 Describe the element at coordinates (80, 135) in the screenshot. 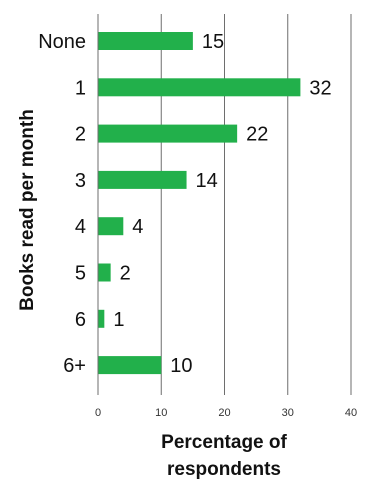

I see `category-label: 2` at that location.